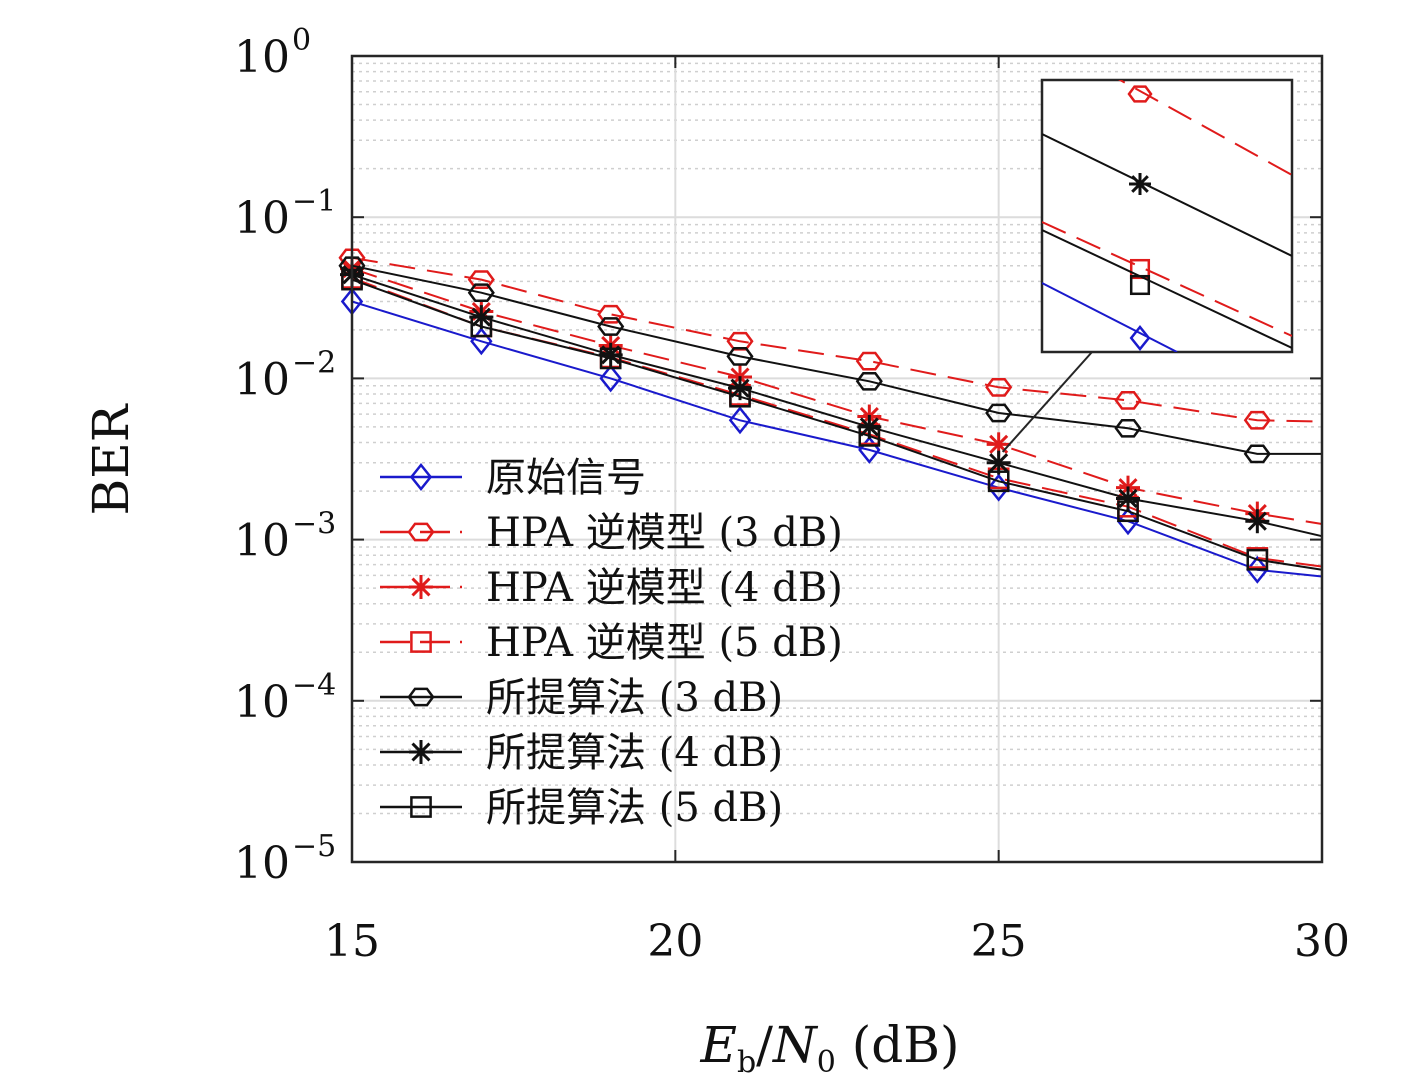 The height and width of the screenshot is (1090, 1417). Describe the element at coordinates (664, 643) in the screenshot. I see `legend-label: HPA 逆模型 (5 dB)` at that location.